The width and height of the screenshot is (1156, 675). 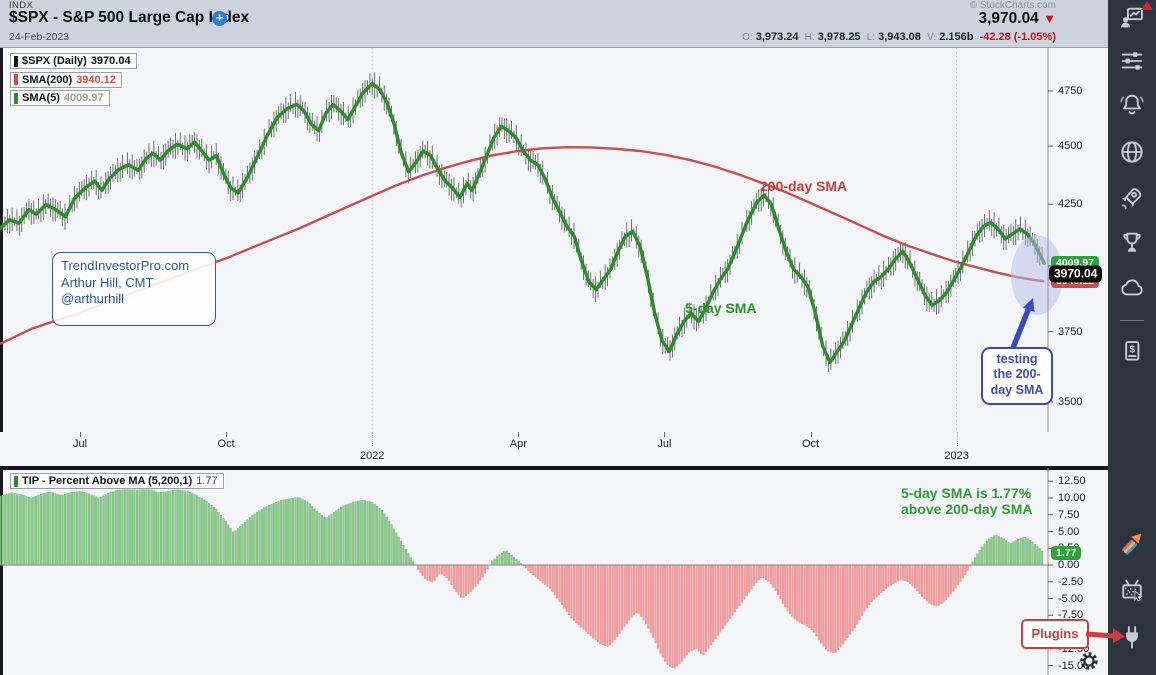 What do you see at coordinates (1017, 37) in the screenshot?
I see `change-value: -42.28 (-1.05%)` at bounding box center [1017, 37].